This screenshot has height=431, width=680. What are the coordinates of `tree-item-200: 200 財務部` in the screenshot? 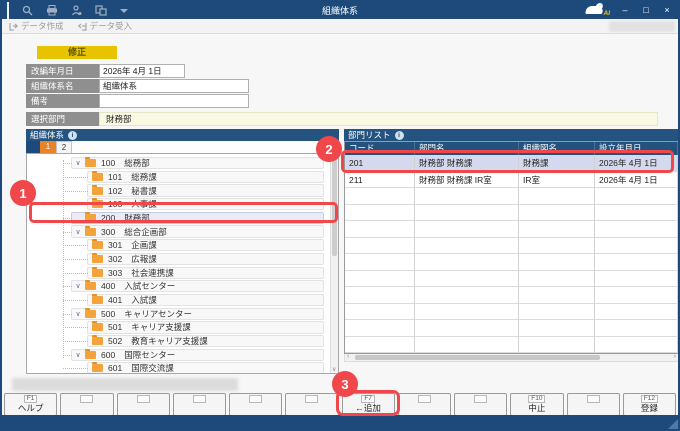 It's located at (193, 218).